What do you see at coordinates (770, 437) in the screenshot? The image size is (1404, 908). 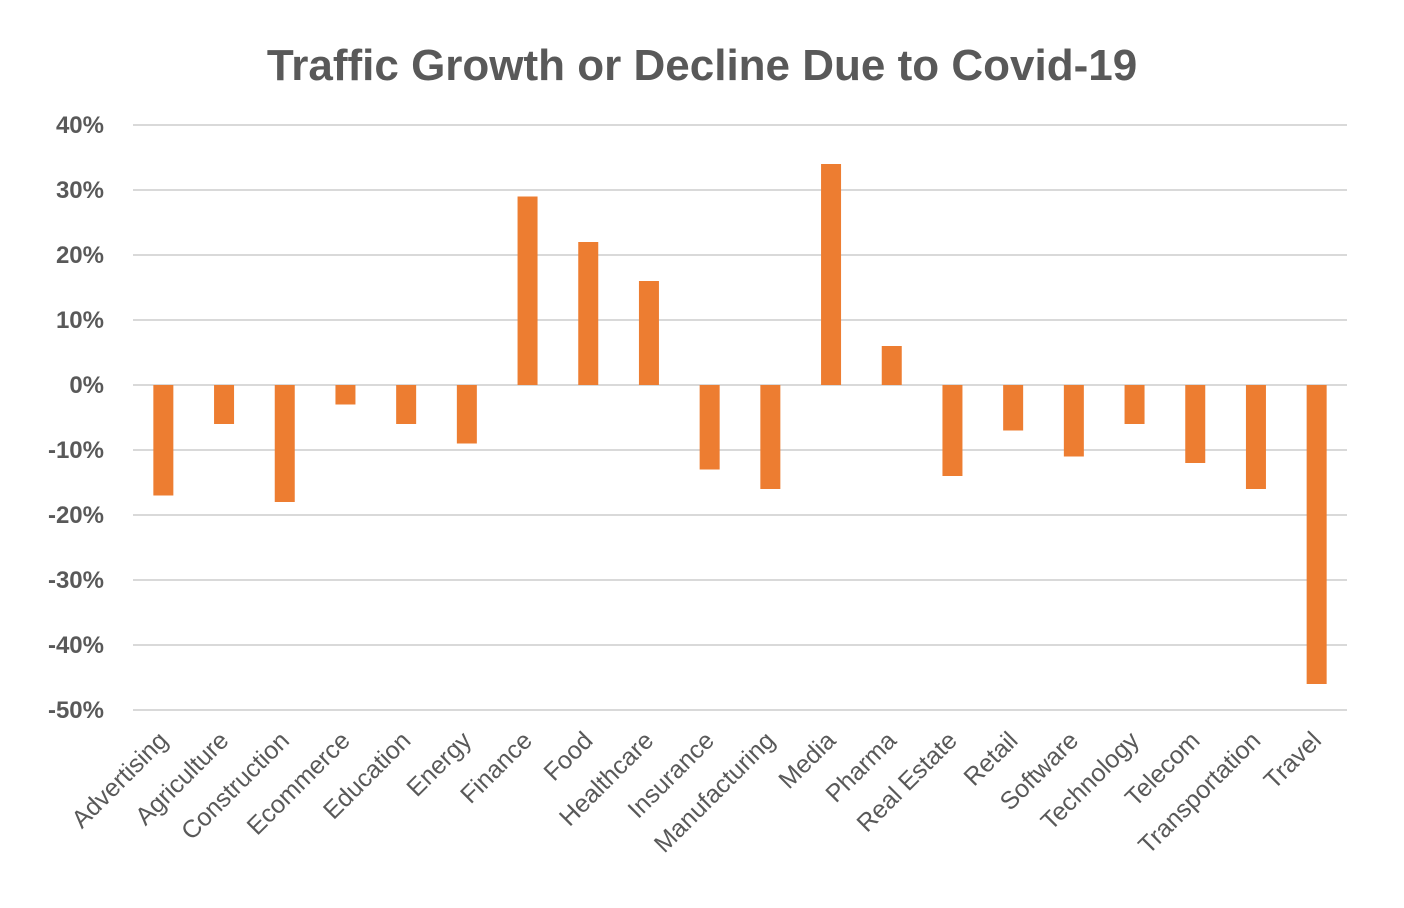 I see `bar-manufacturing` at bounding box center [770, 437].